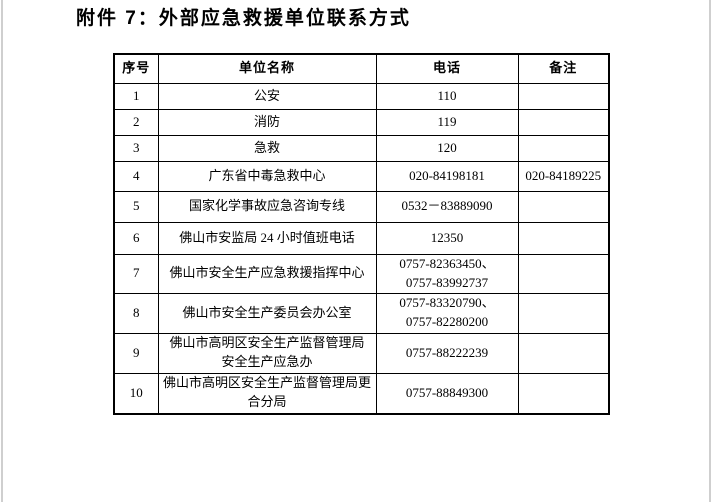 The width and height of the screenshot is (717, 502). Describe the element at coordinates (447, 68) in the screenshot. I see `col-header-phone: 电话` at that location.